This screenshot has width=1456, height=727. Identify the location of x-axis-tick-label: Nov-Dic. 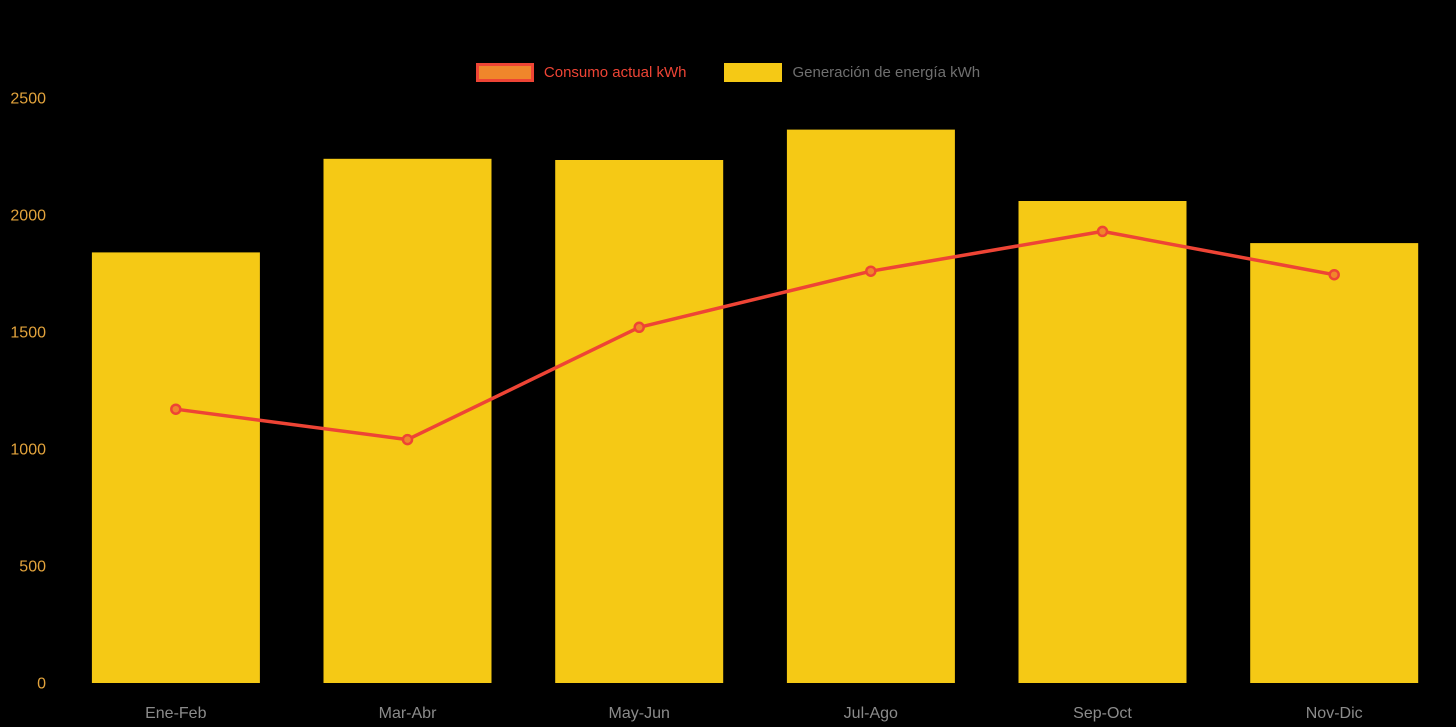
(1334, 713).